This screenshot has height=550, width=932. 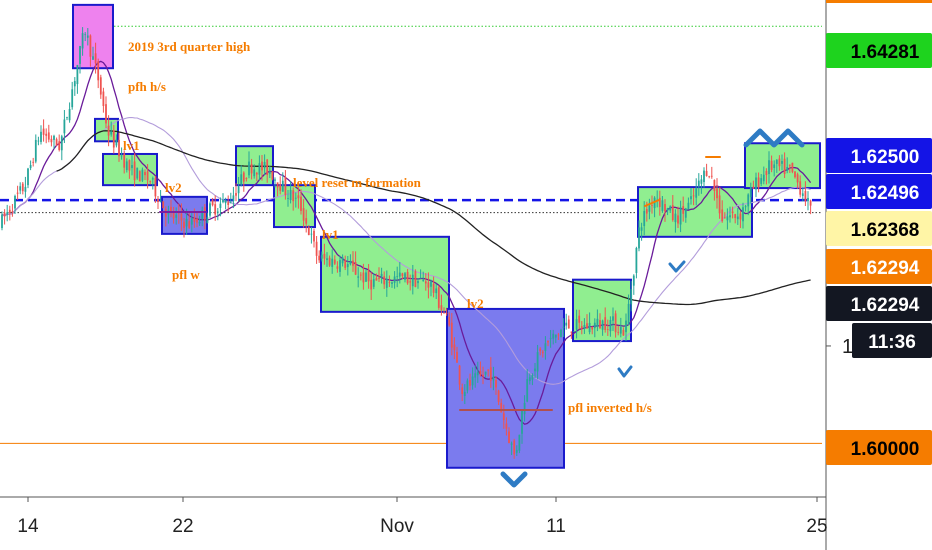 I want to click on level-1-62496-badge: 1.62496, so click(x=885, y=193).